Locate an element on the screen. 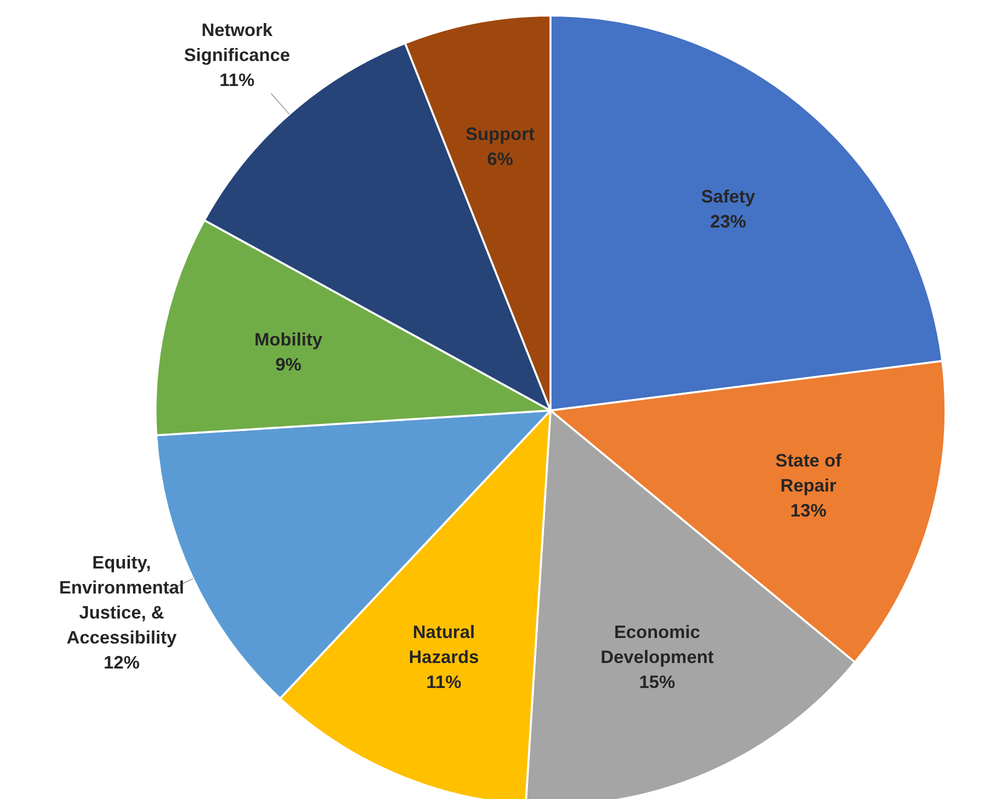  slice-label: State of Repair is located at coordinates (808, 473).